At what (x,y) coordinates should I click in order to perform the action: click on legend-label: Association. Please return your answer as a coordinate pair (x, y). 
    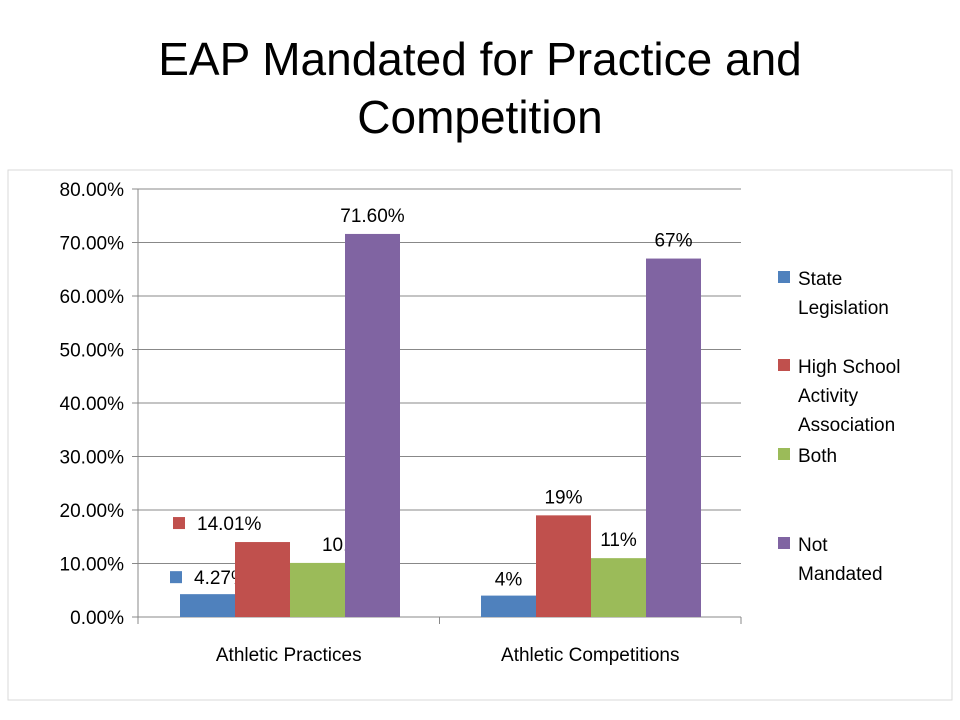
    Looking at the image, I should click on (846, 425).